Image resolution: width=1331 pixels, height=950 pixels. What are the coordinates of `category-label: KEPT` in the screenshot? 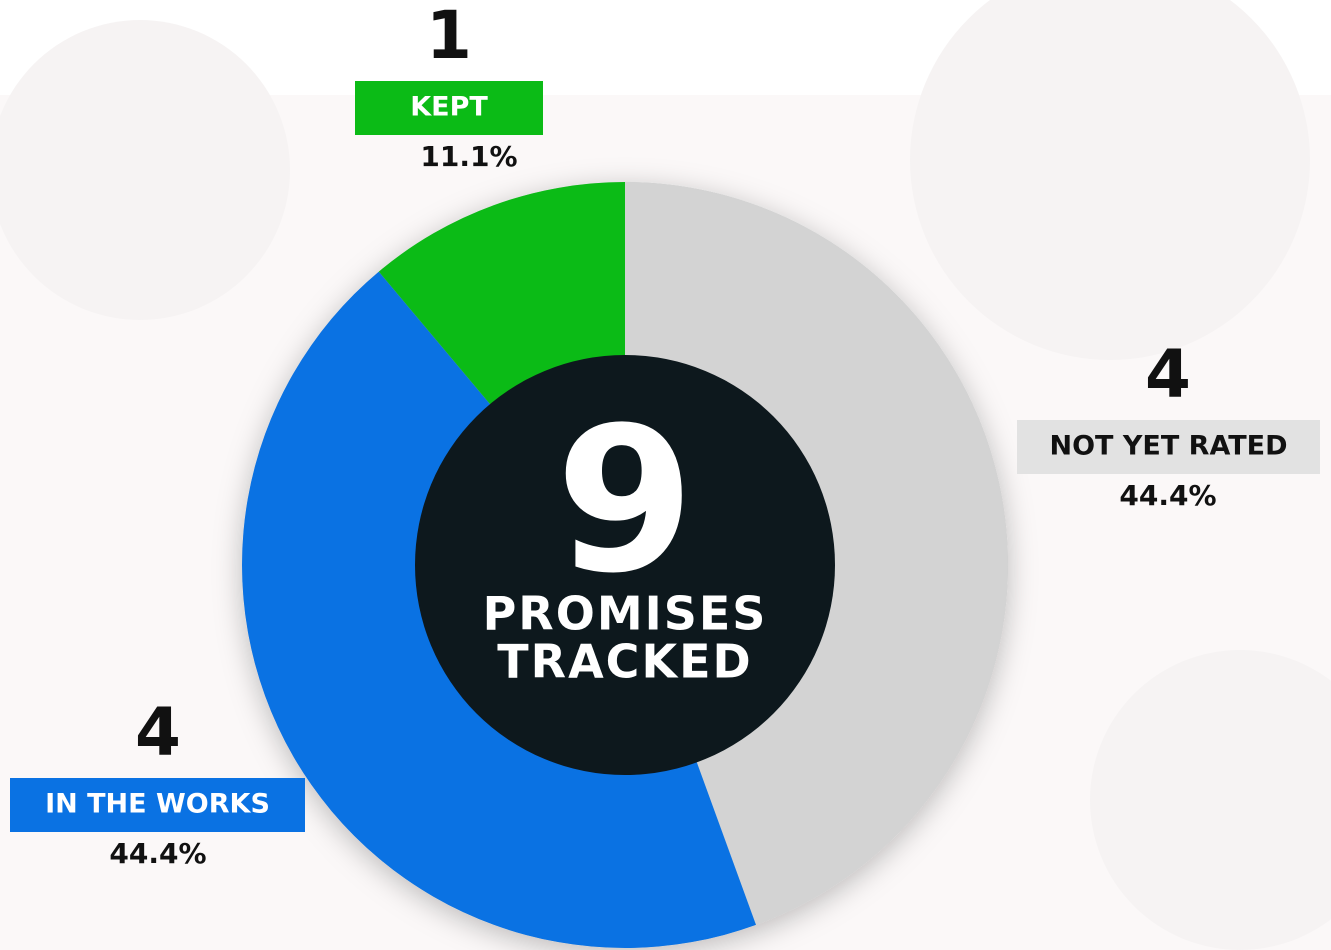 It's located at (449, 107).